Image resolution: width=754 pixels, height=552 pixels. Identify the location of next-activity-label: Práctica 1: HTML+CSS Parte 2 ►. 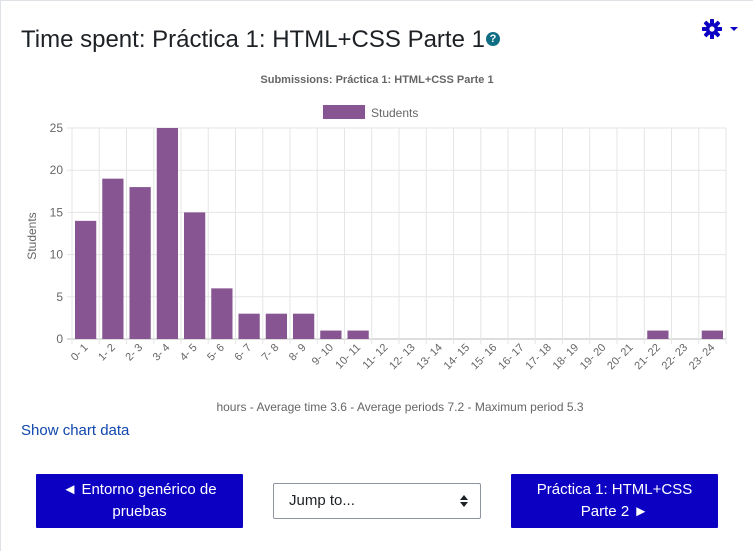
(614, 500).